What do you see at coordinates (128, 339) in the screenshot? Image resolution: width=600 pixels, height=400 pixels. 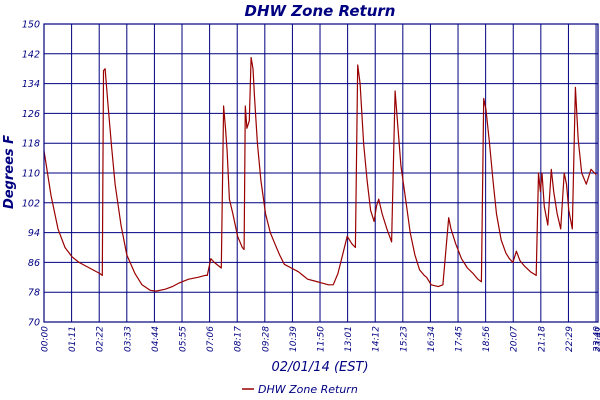 I see `x-tick-label: 03:33` at bounding box center [128, 339].